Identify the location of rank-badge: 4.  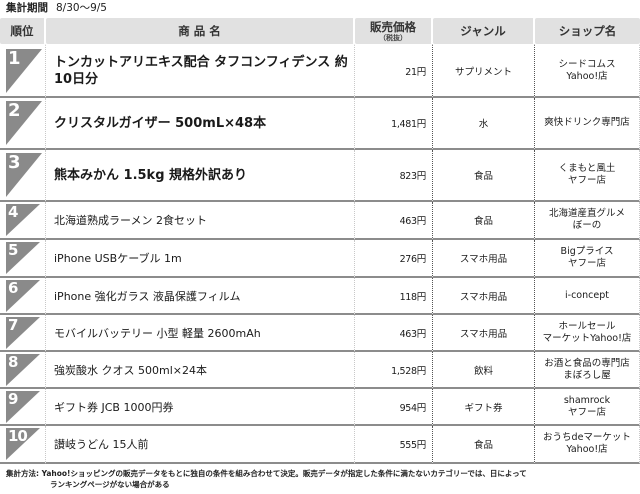
(23, 220).